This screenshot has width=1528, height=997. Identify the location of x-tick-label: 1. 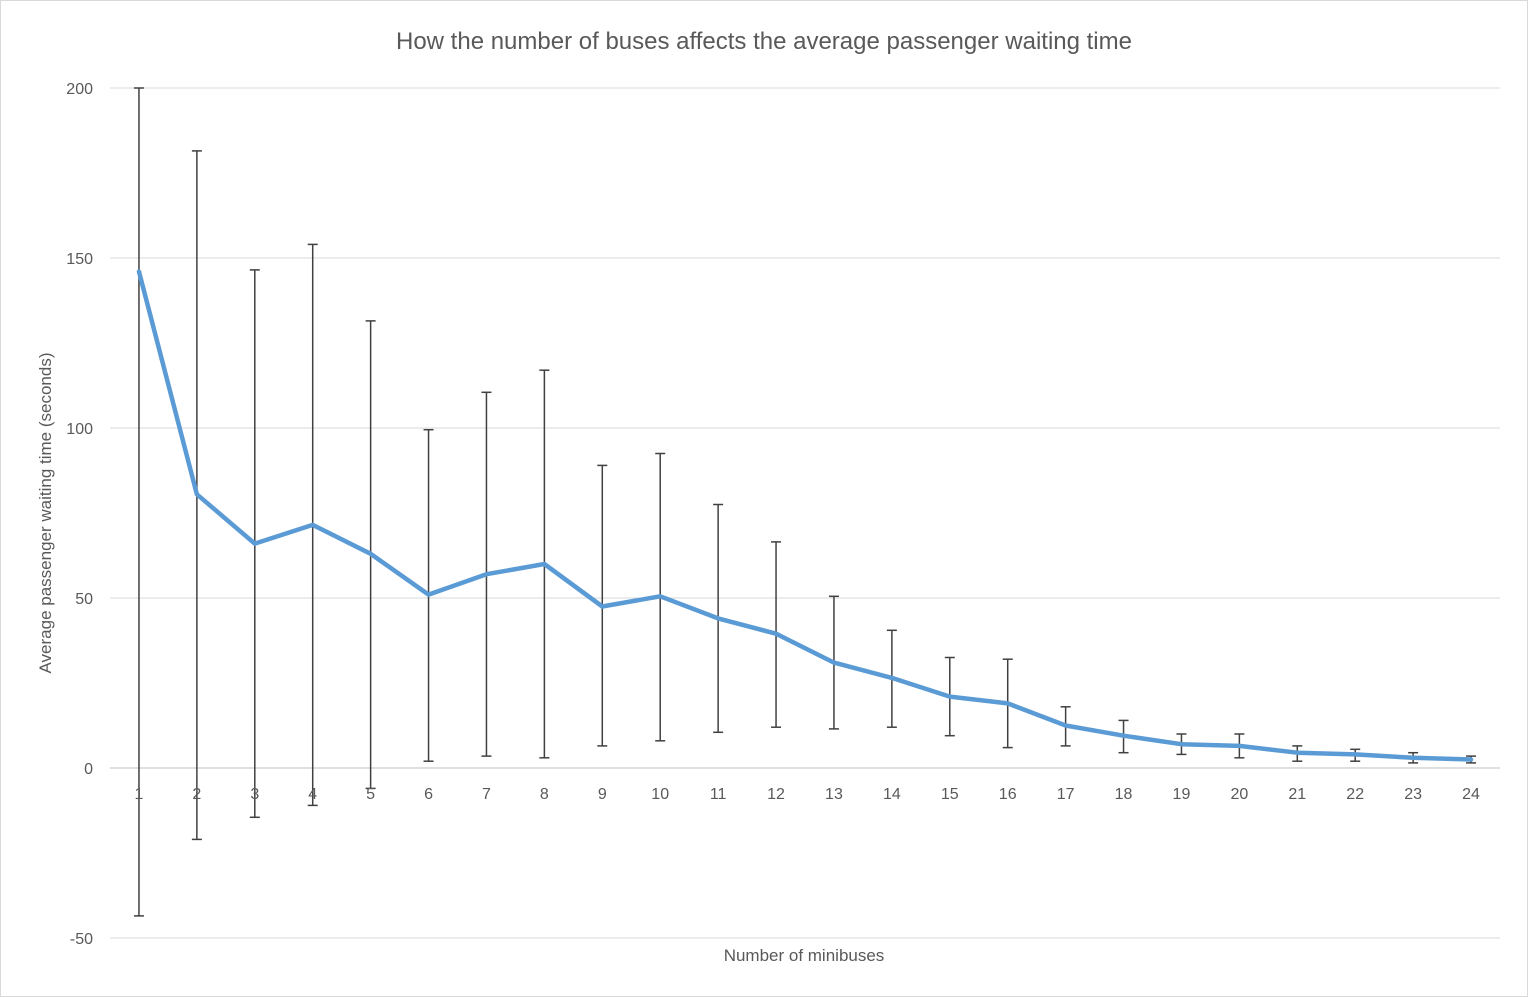
(139, 794).